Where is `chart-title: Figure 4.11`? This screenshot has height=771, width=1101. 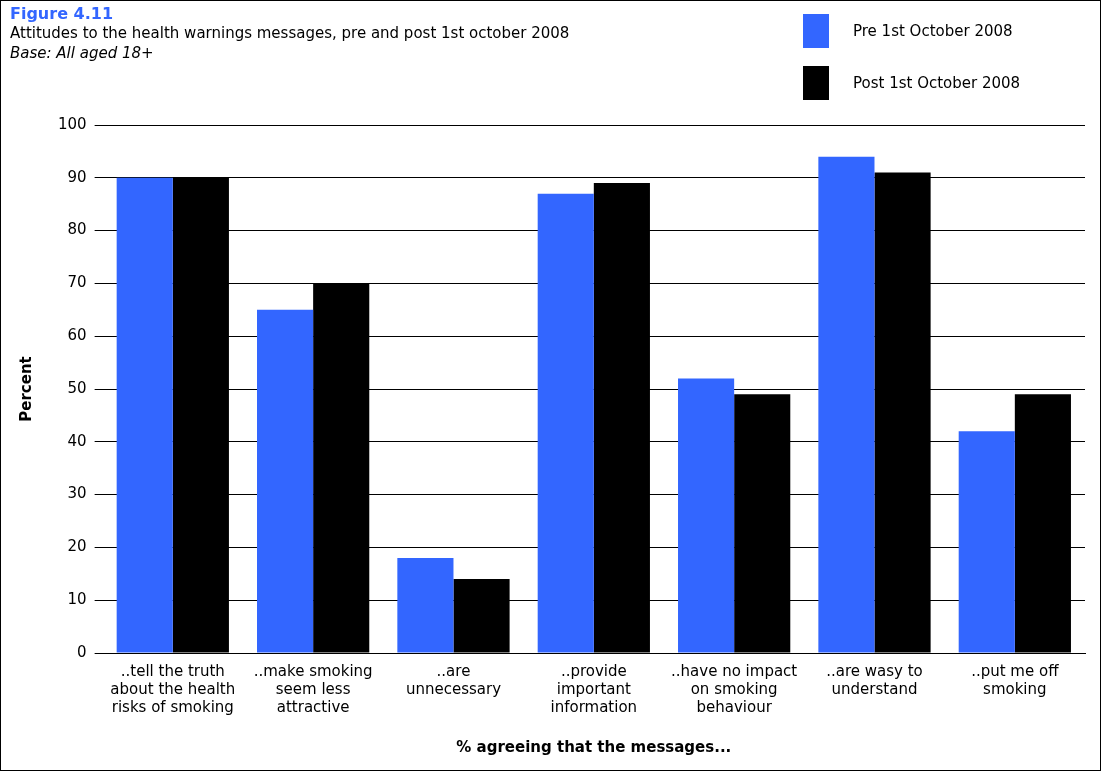 chart-title: Figure 4.11 is located at coordinates (62, 13).